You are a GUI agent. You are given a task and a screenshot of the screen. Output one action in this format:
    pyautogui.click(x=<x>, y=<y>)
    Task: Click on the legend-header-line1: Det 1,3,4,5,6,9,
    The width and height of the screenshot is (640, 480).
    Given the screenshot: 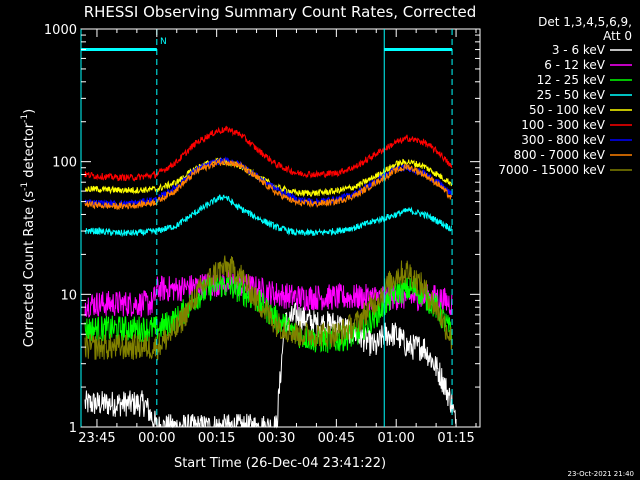 What is the action you would take?
    pyautogui.click(x=585, y=22)
    